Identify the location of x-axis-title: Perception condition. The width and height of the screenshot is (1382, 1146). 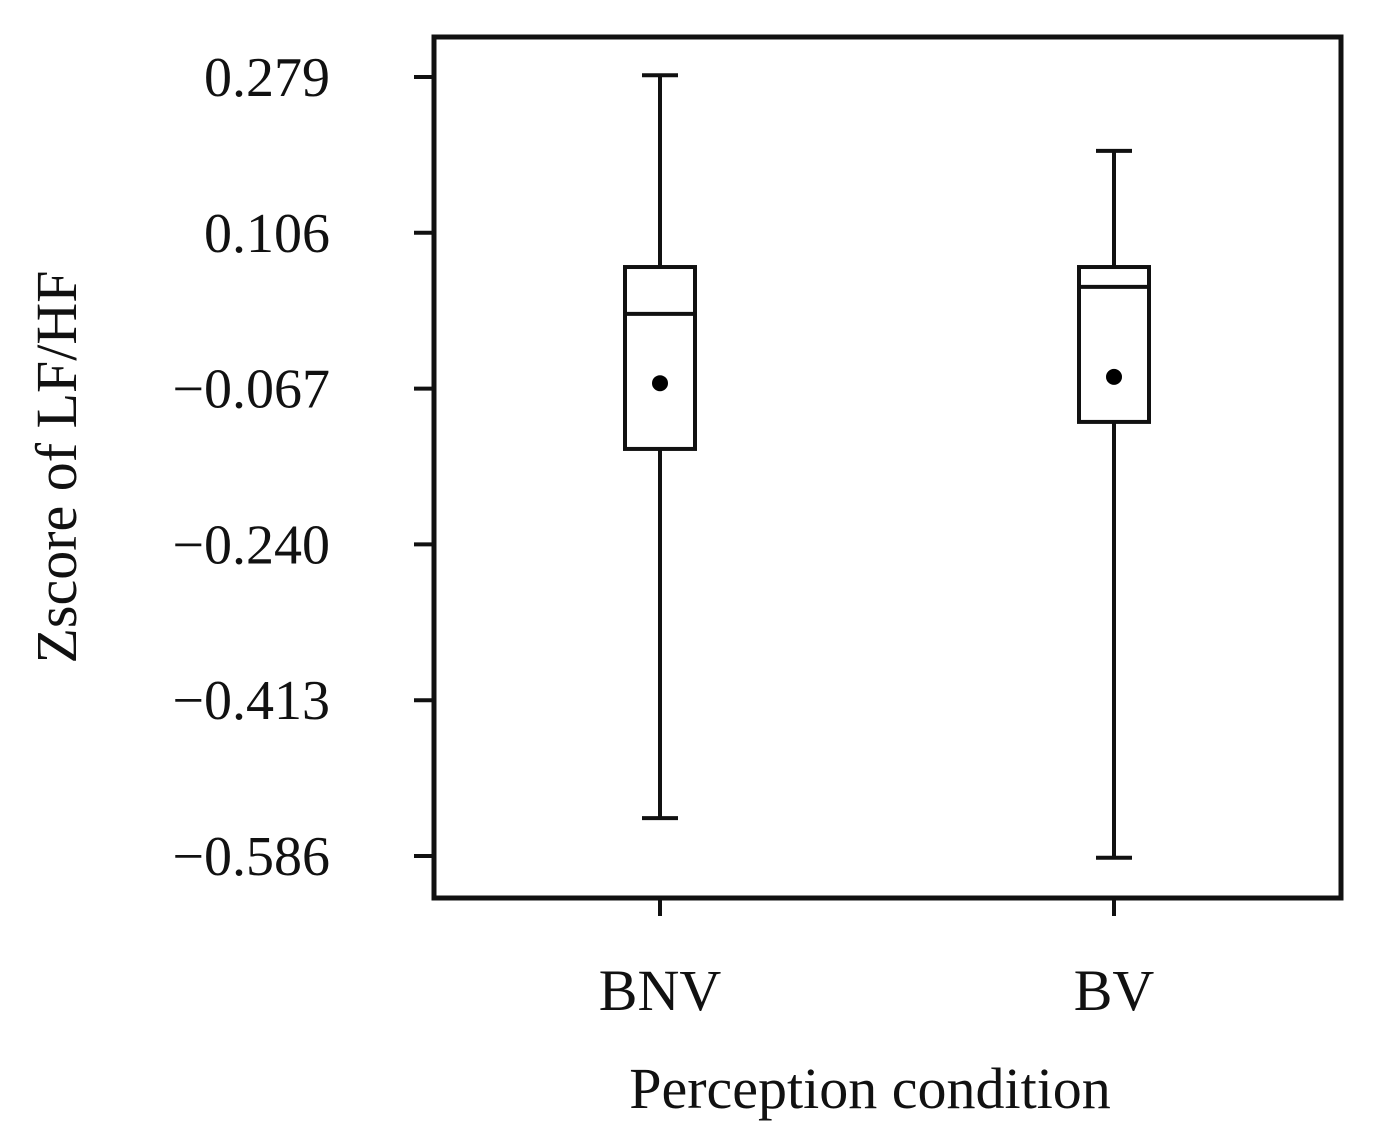
(870, 1088).